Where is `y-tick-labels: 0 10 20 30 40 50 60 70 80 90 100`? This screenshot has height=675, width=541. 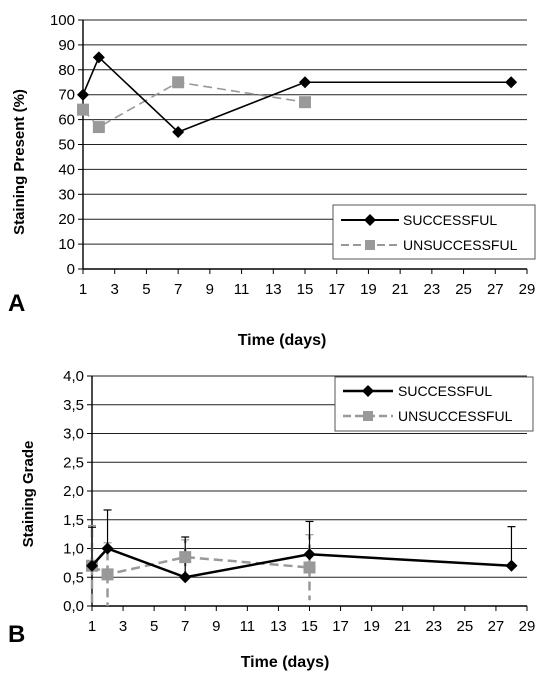
y-tick-labels: 0 10 20 30 40 50 60 70 80 90 100 is located at coordinates (62, 145).